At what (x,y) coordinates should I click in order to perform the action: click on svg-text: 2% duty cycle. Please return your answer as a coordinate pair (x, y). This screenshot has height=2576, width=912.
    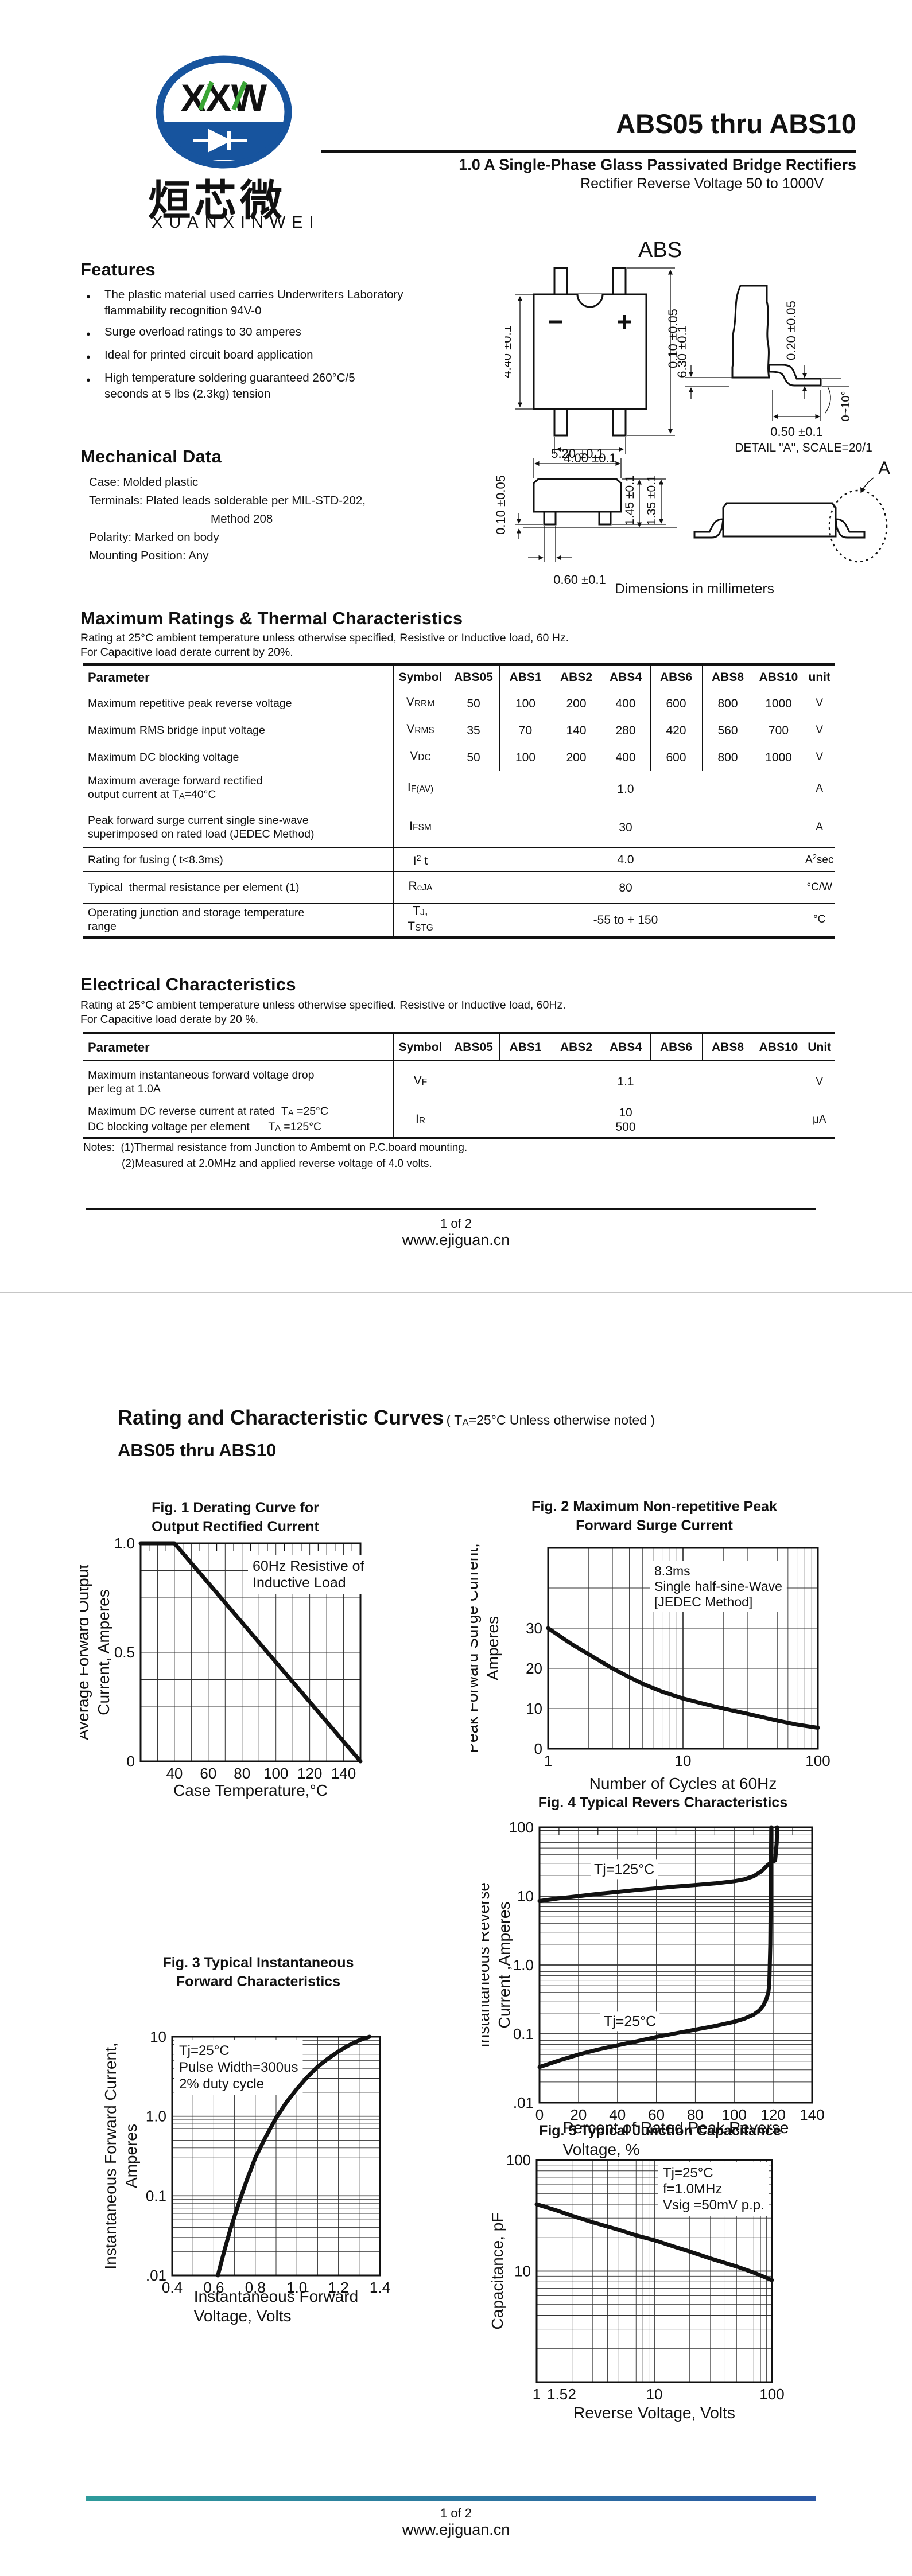
    Looking at the image, I should click on (222, 2084).